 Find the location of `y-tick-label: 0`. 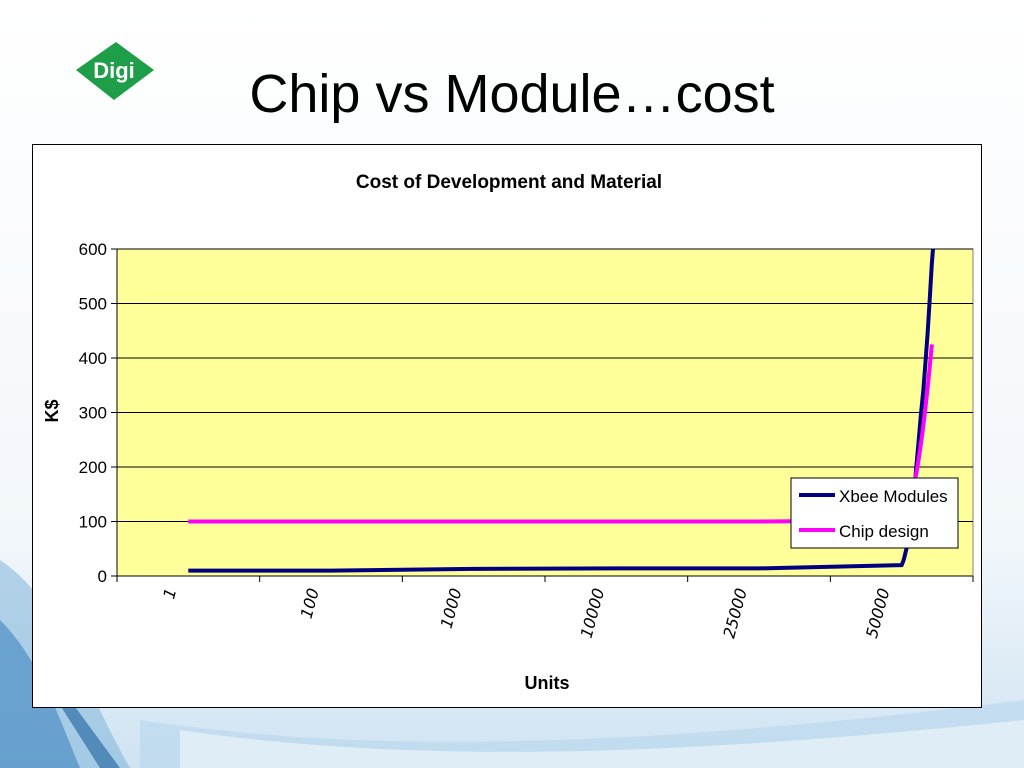

y-tick-label: 0 is located at coordinates (102, 576).